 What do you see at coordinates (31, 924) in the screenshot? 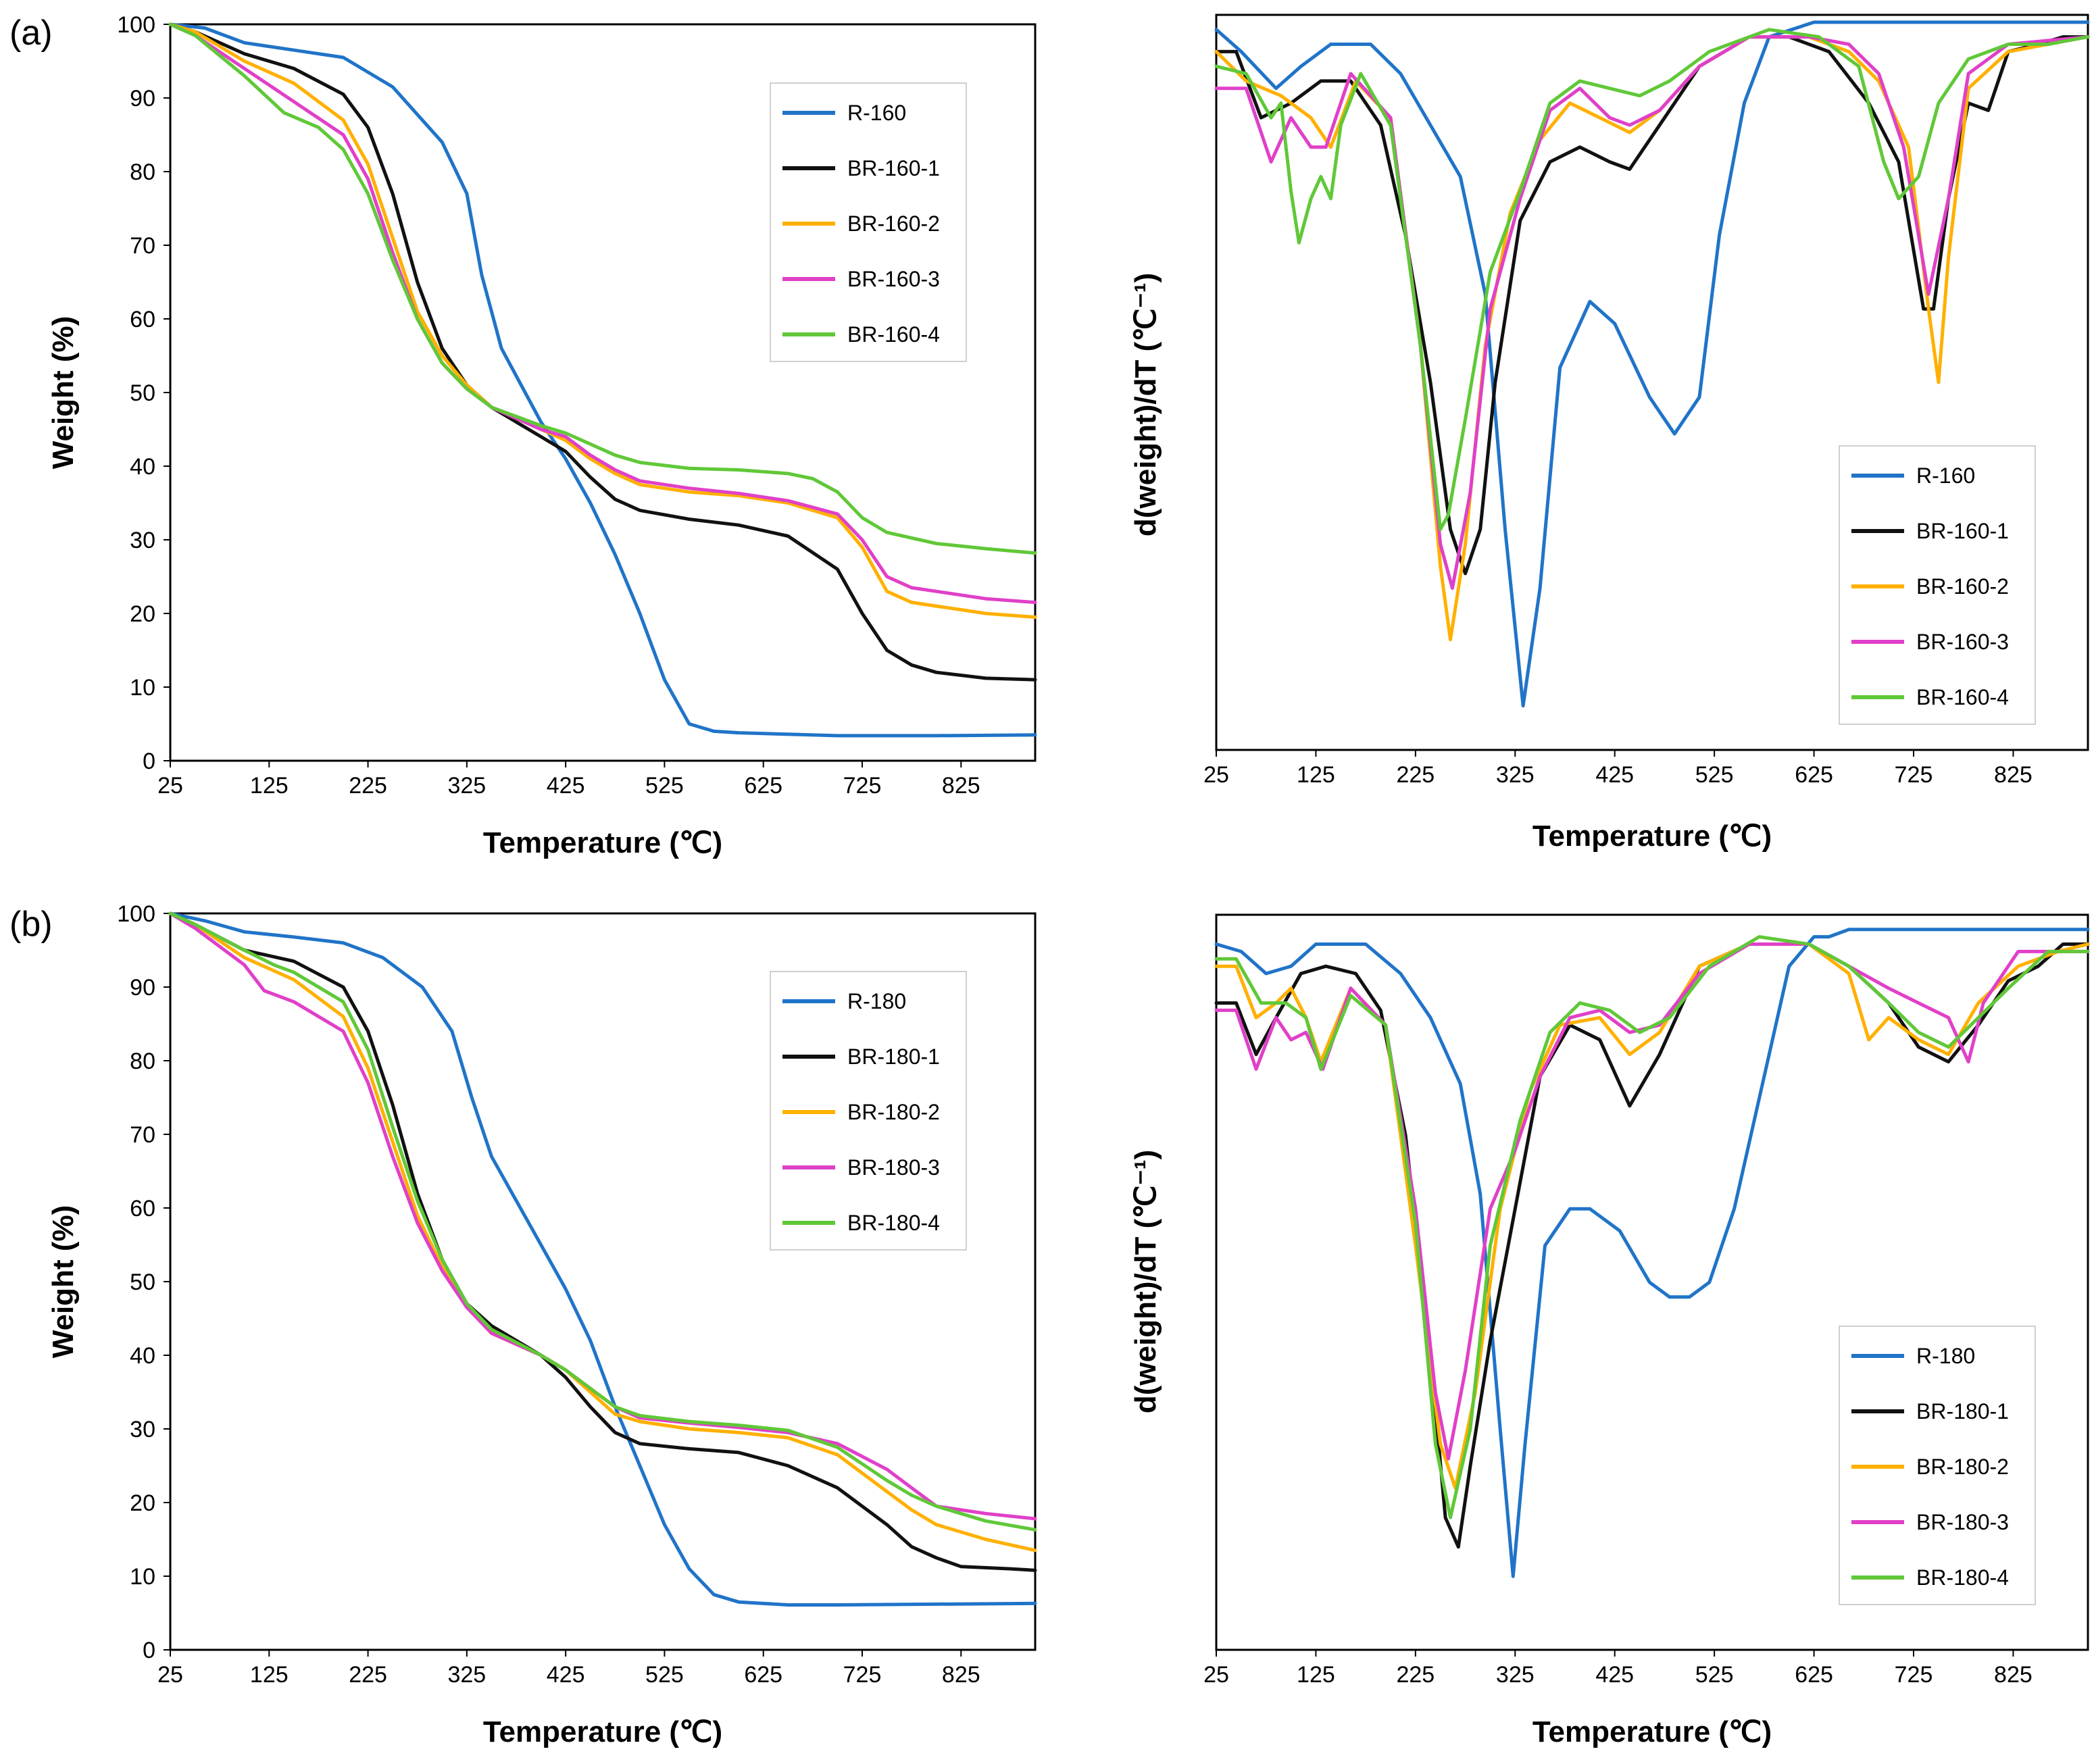
I see `panel-label-b: (b)` at bounding box center [31, 924].